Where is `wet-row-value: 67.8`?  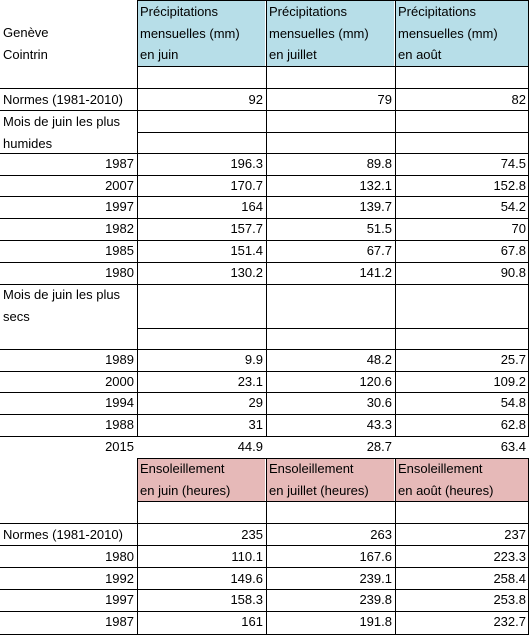
wet-row-value: 67.8 is located at coordinates (513, 250).